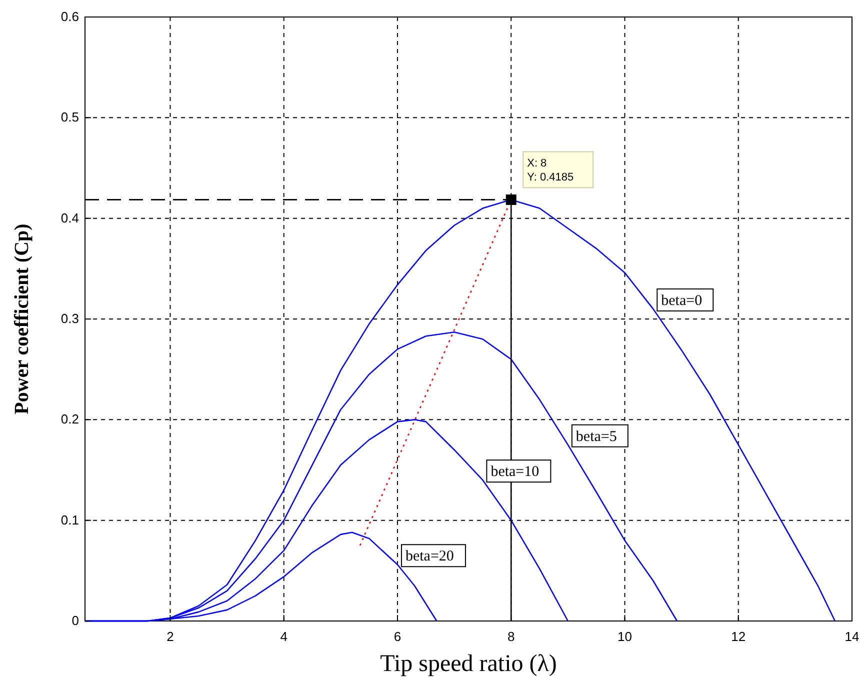 The width and height of the screenshot is (867, 682). What do you see at coordinates (681, 300) in the screenshot?
I see `series-label: beta=0` at bounding box center [681, 300].